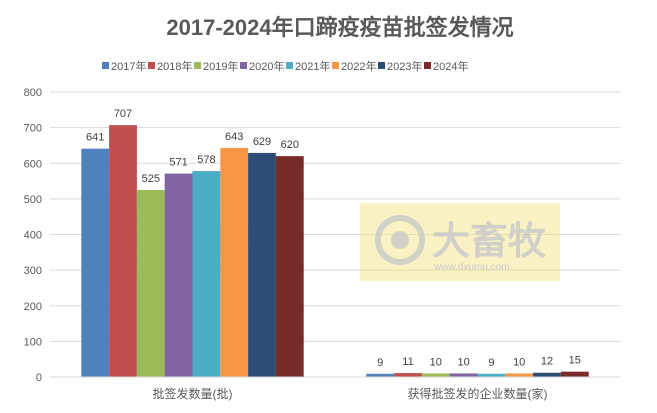 Image resolution: width=657 pixels, height=413 pixels. I want to click on legend: 2017年 2018年 2019年 2020年 2021年 2022年 2023年 2024年, so click(285, 66).